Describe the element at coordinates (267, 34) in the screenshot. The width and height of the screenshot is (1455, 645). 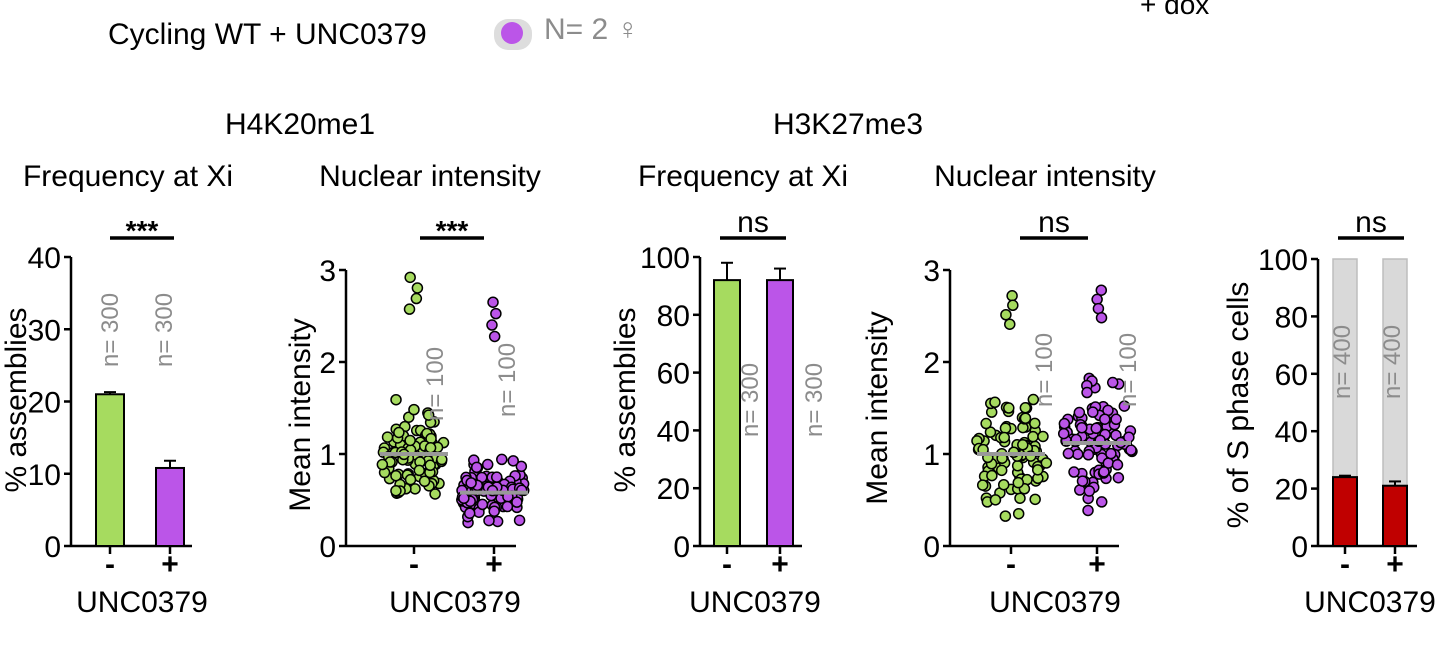
I see `condition-label: Cycling WT + UNC0379` at that location.